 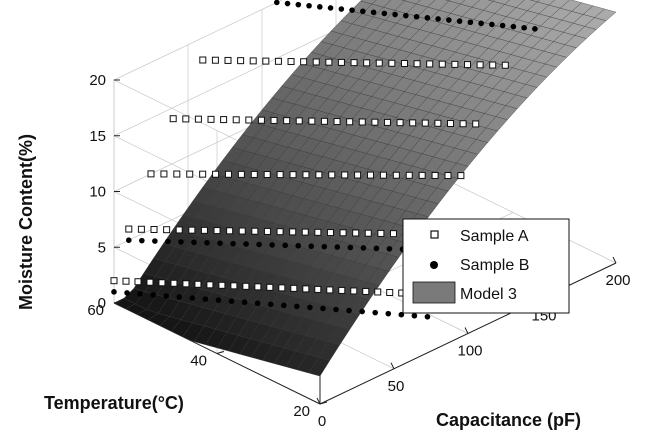 I want to click on z-axis-label: Moisture Content(%), so click(x=26, y=222).